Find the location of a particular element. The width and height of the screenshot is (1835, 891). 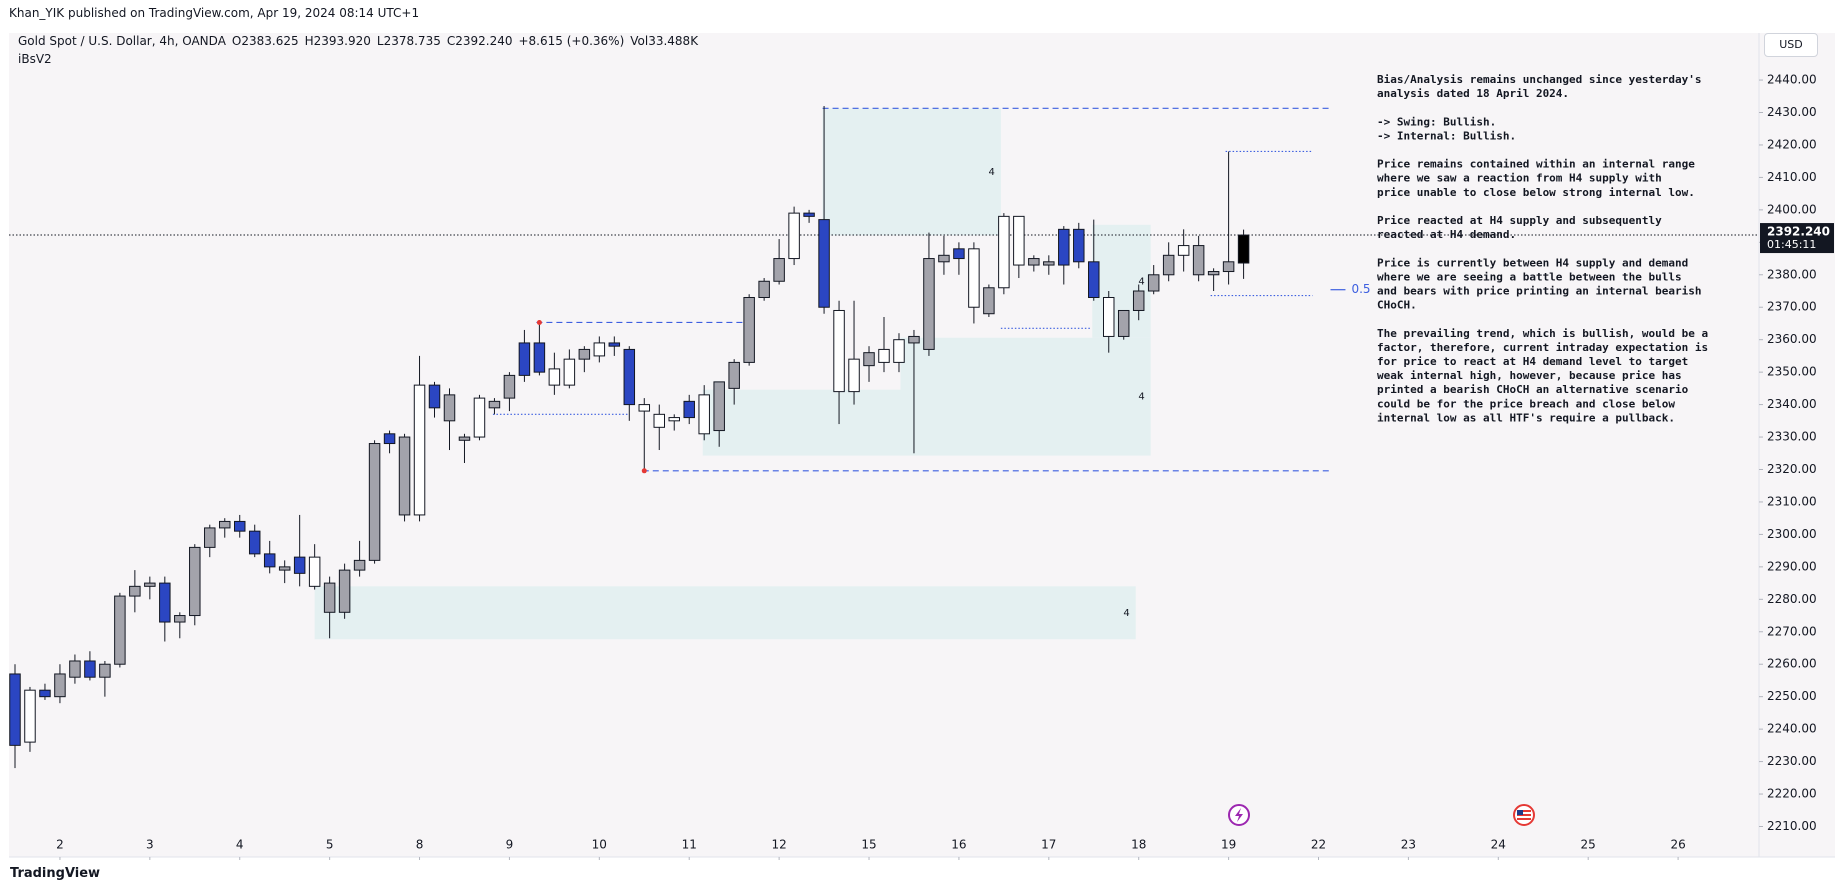

y-tick-label: 2270.00 is located at coordinates (1792, 631).